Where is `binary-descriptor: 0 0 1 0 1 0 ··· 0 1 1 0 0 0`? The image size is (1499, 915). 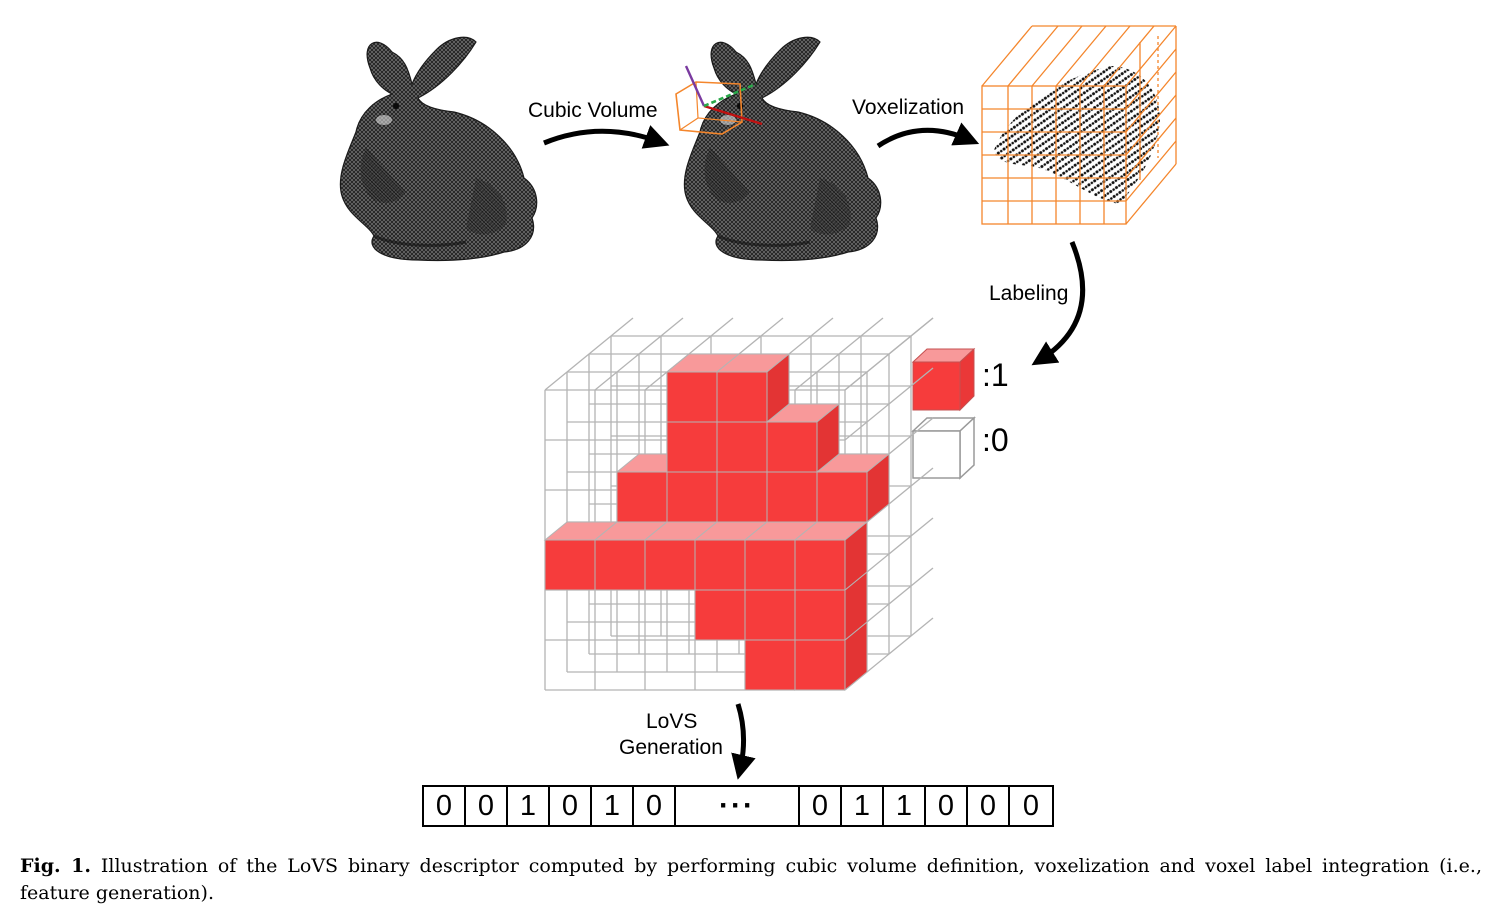 binary-descriptor: 0 0 1 0 1 0 ··· 0 1 1 0 0 0 is located at coordinates (738, 806).